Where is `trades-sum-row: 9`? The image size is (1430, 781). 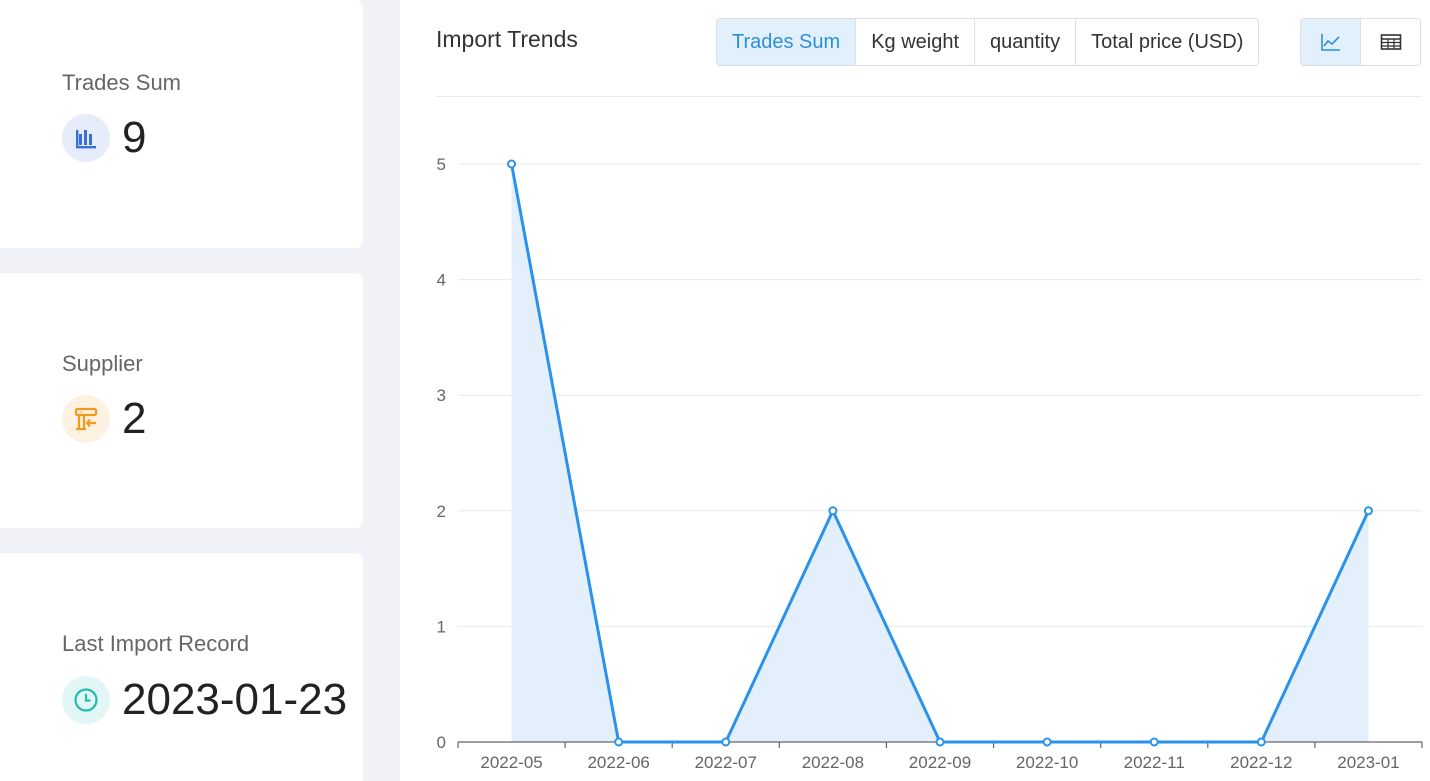
trades-sum-row: 9 is located at coordinates (104, 138).